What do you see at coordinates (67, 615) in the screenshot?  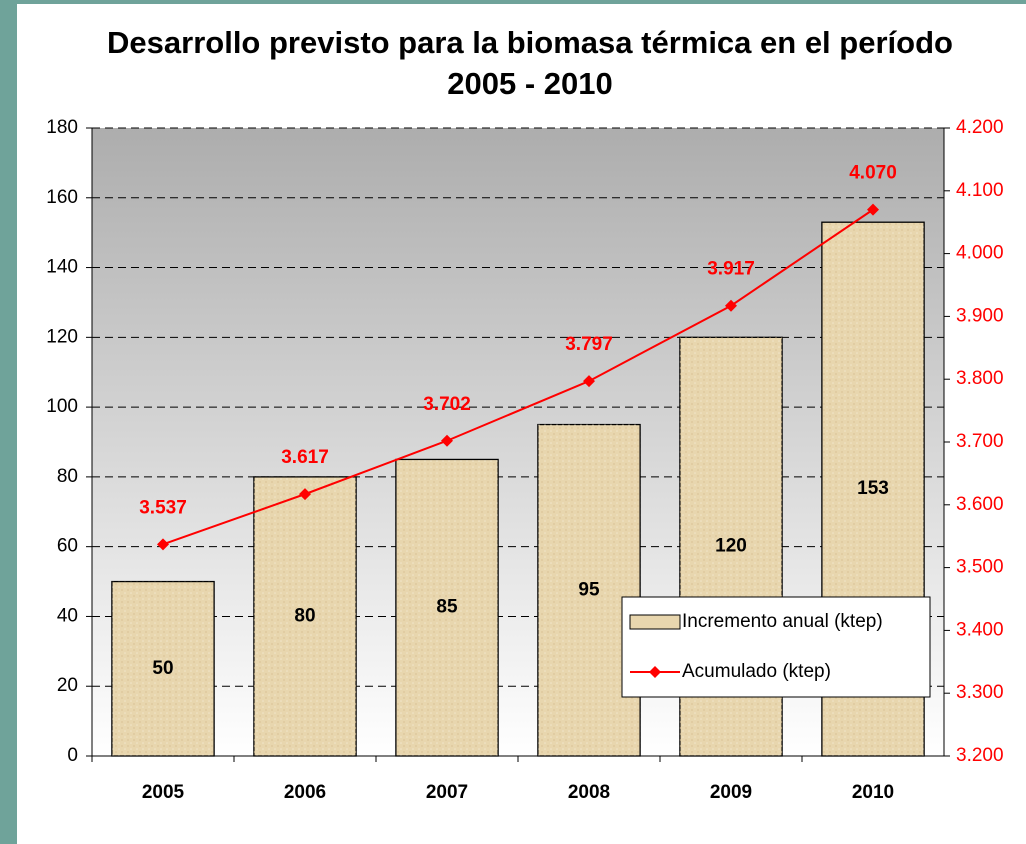 I see `y-tick-label: 40` at bounding box center [67, 615].